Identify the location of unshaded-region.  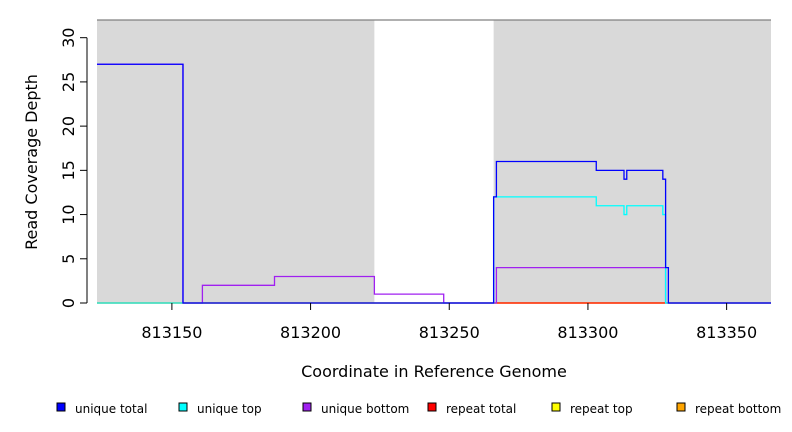
(434, 161).